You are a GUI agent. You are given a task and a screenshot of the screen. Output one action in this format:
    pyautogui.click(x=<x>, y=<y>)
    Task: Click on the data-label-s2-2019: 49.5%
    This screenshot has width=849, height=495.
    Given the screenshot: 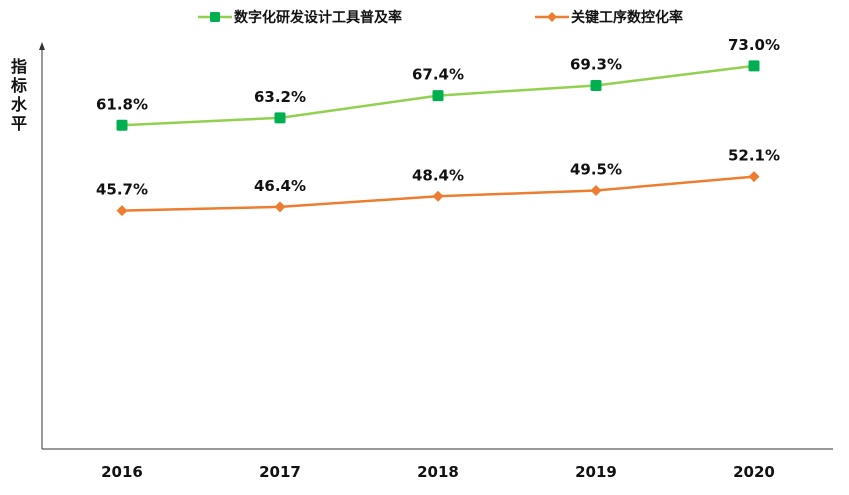 What is the action you would take?
    pyautogui.click(x=596, y=169)
    